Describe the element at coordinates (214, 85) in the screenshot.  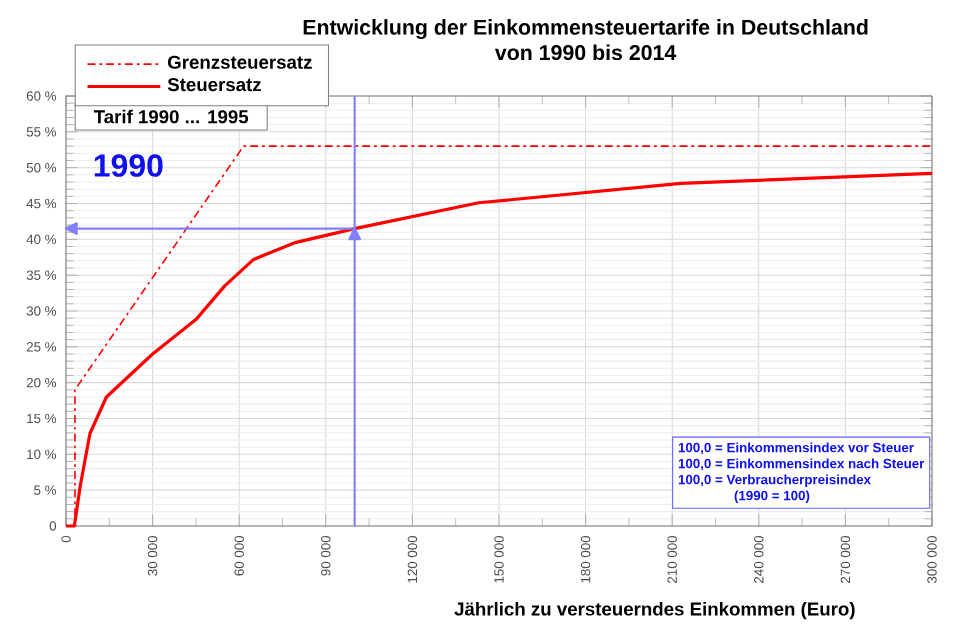
I see `legend-label: Steuersatz` at that location.